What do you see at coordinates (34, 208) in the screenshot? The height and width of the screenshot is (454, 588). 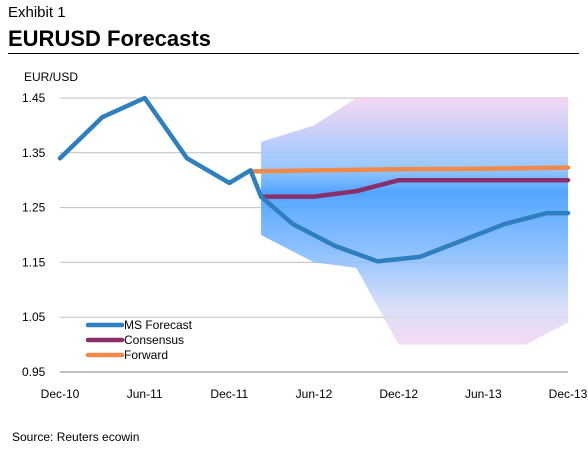 I see `y-tick-label: 1.25` at bounding box center [34, 208].